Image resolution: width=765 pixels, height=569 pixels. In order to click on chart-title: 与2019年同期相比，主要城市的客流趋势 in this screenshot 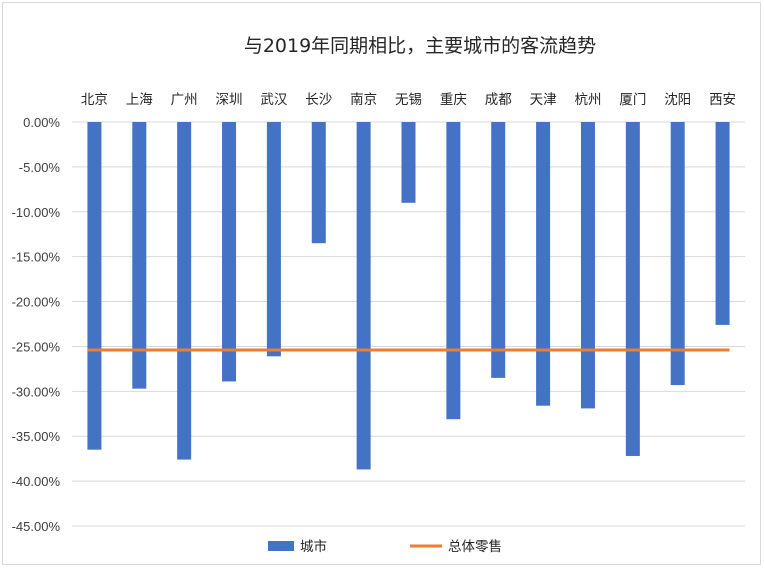, I will do `click(420, 46)`.